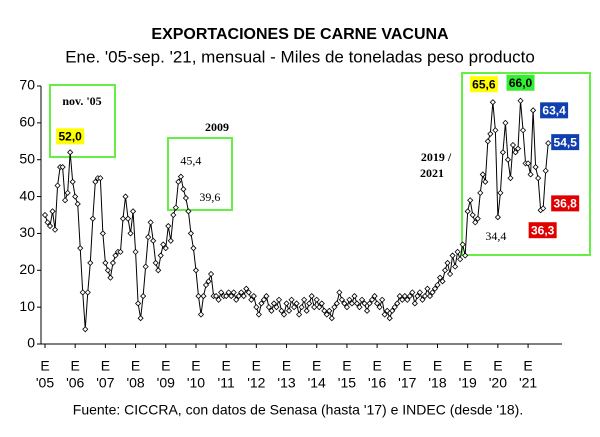 Image resolution: width=600 pixels, height=437 pixels. Describe the element at coordinates (347, 383) in the screenshot. I see `x-tick-label: '15` at that location.